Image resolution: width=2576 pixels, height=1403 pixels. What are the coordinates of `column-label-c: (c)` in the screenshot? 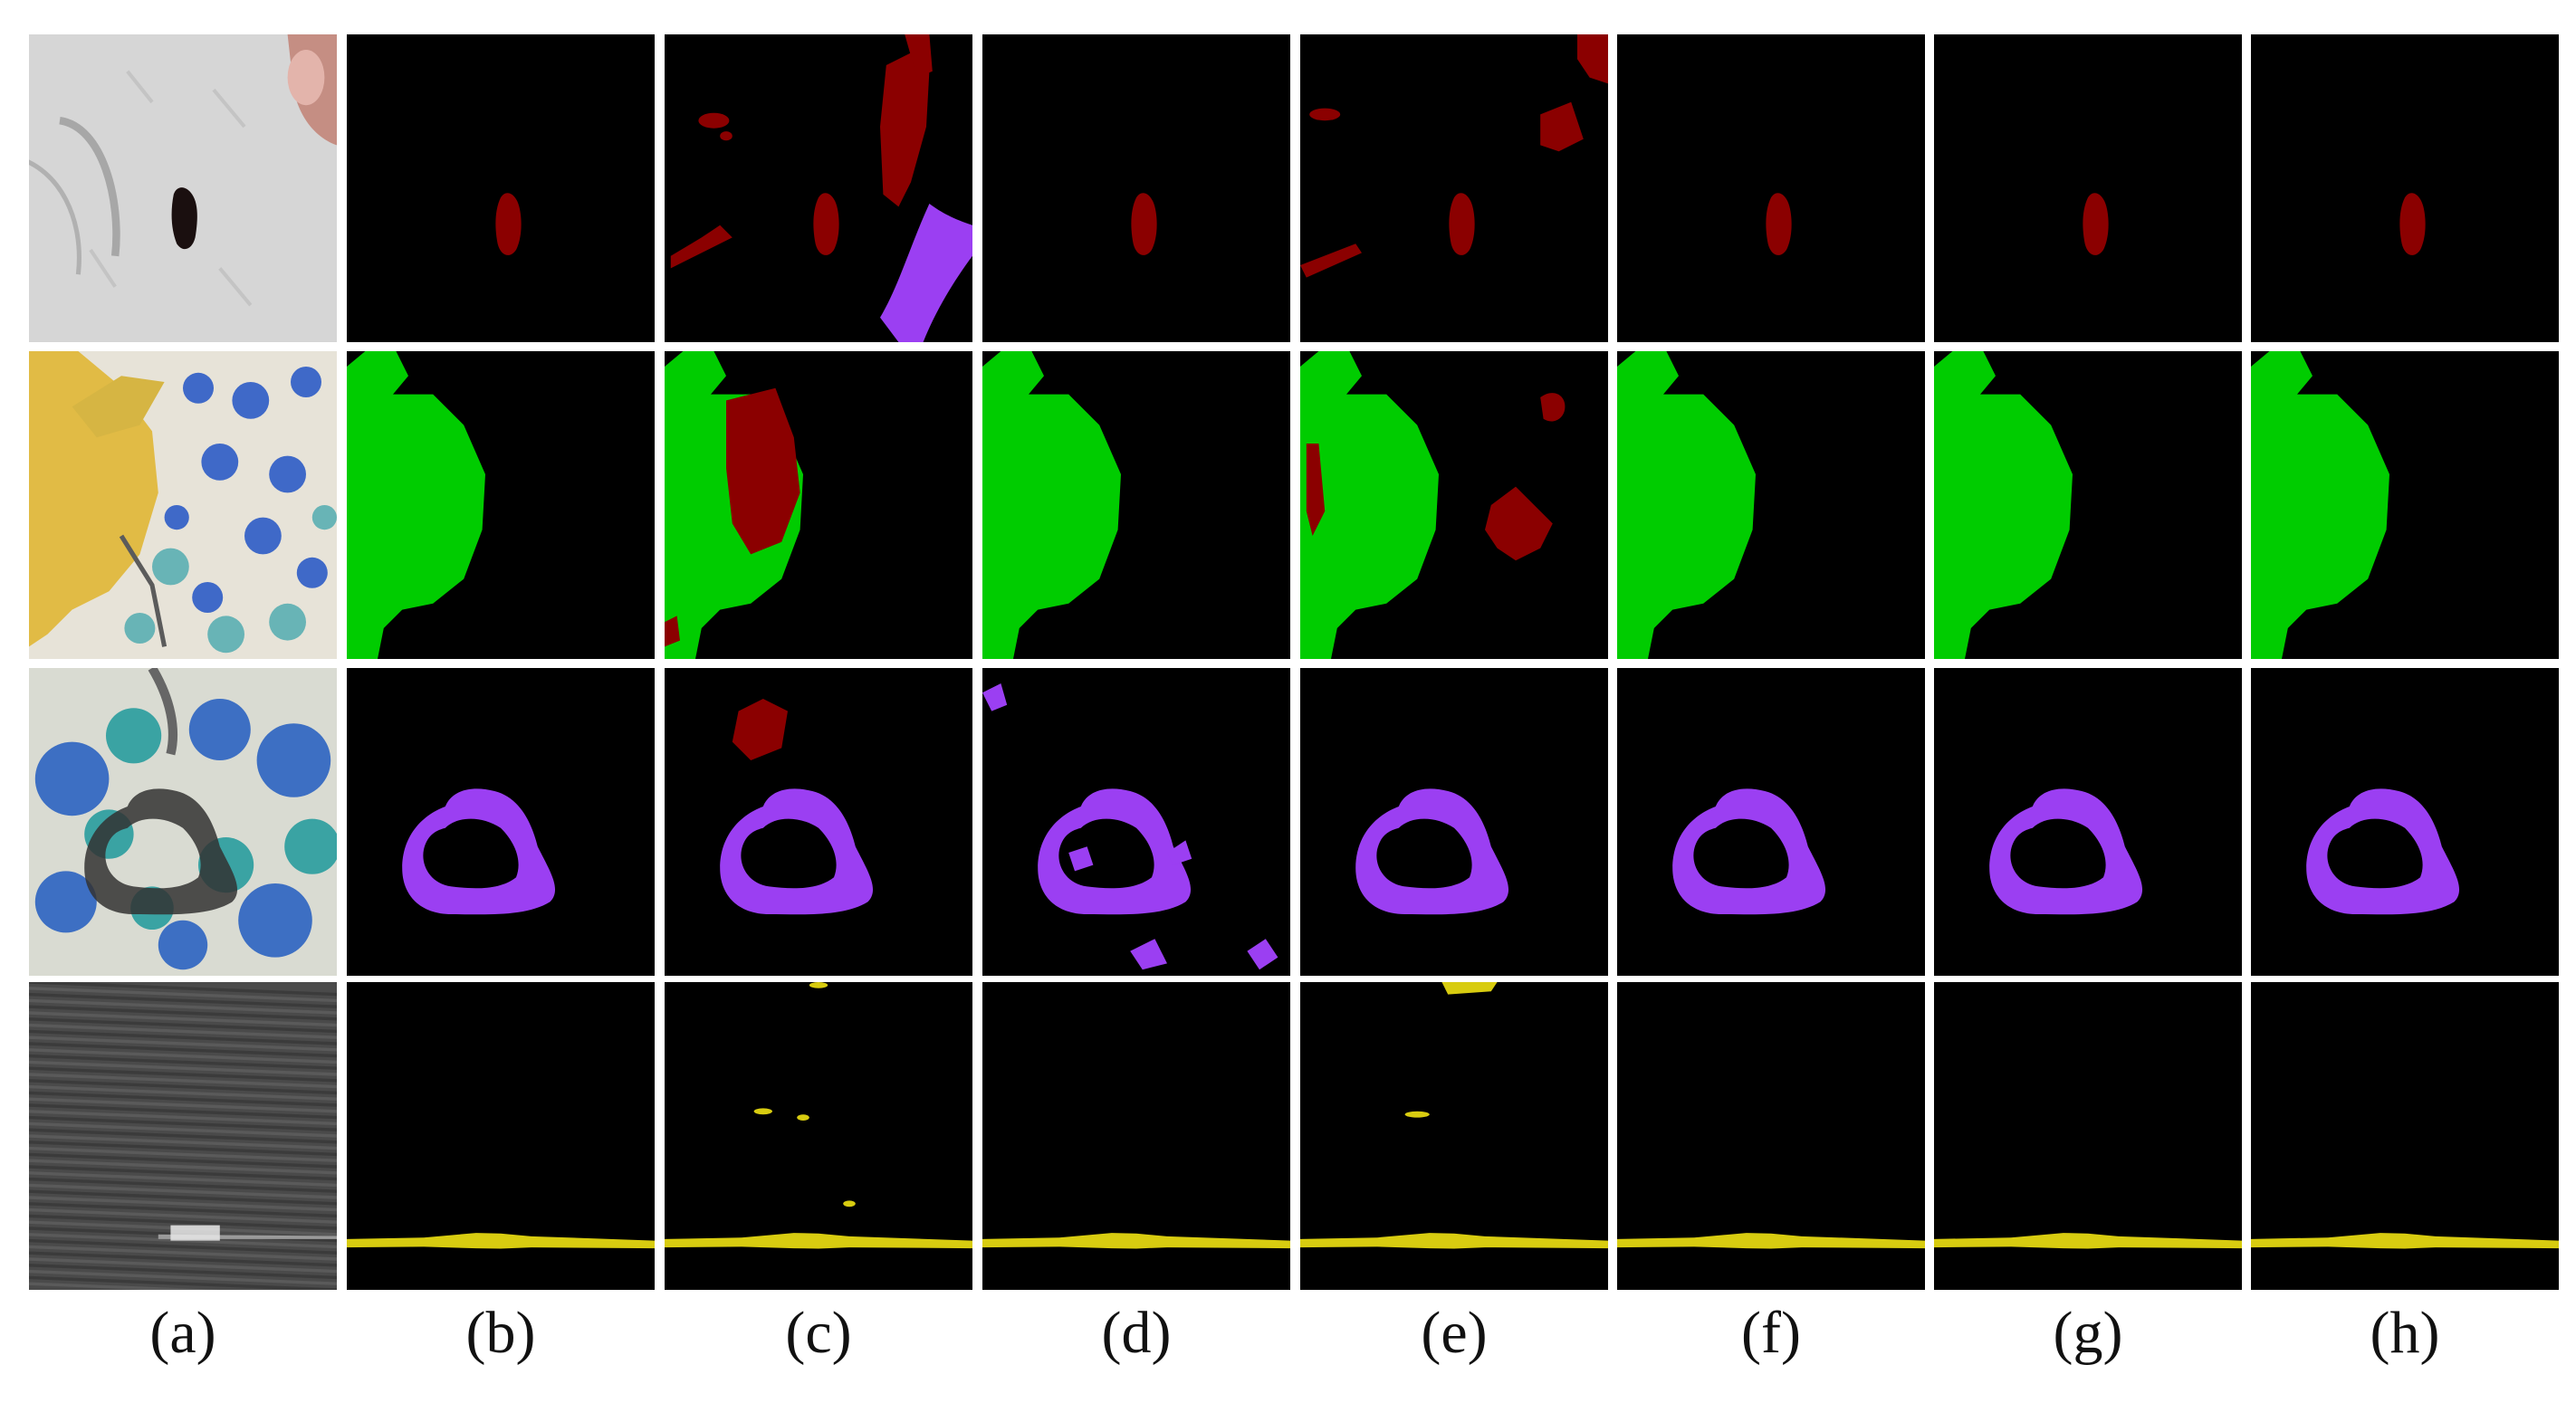 It's located at (818, 1333).